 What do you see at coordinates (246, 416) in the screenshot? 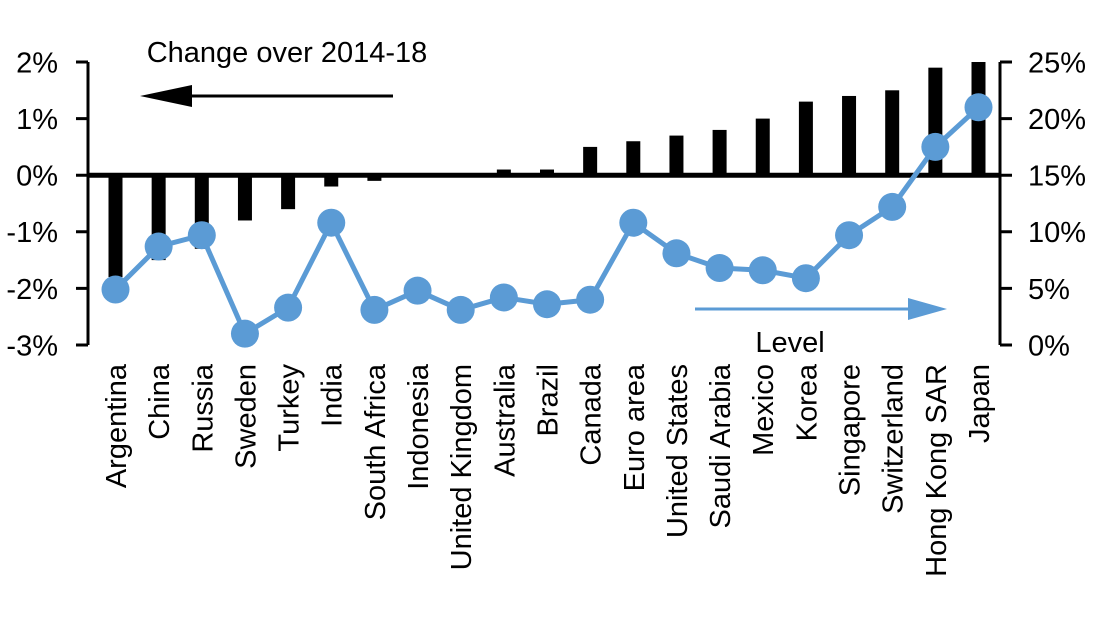
I see `xlabel-sweden: Sweden` at bounding box center [246, 416].